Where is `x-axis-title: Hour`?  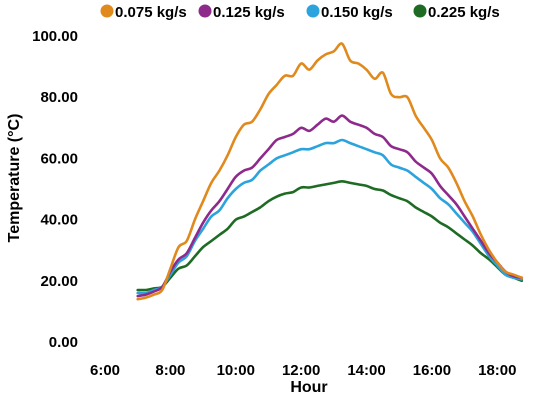
x-axis-title: Hour is located at coordinates (308, 387).